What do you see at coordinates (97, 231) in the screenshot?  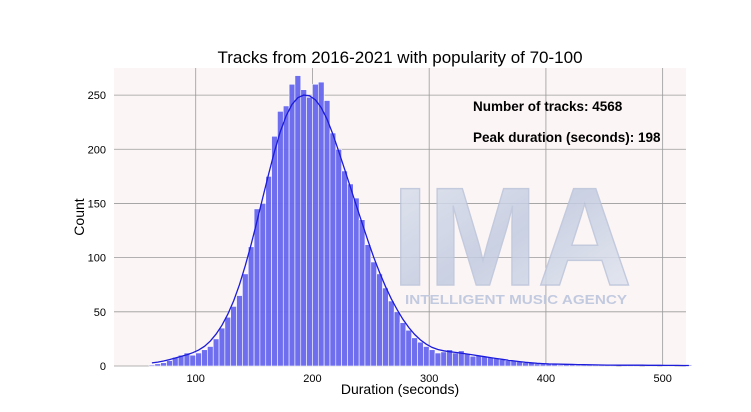 I see `y-axis-ticks: 0 50 100 150 200 250` at bounding box center [97, 231].